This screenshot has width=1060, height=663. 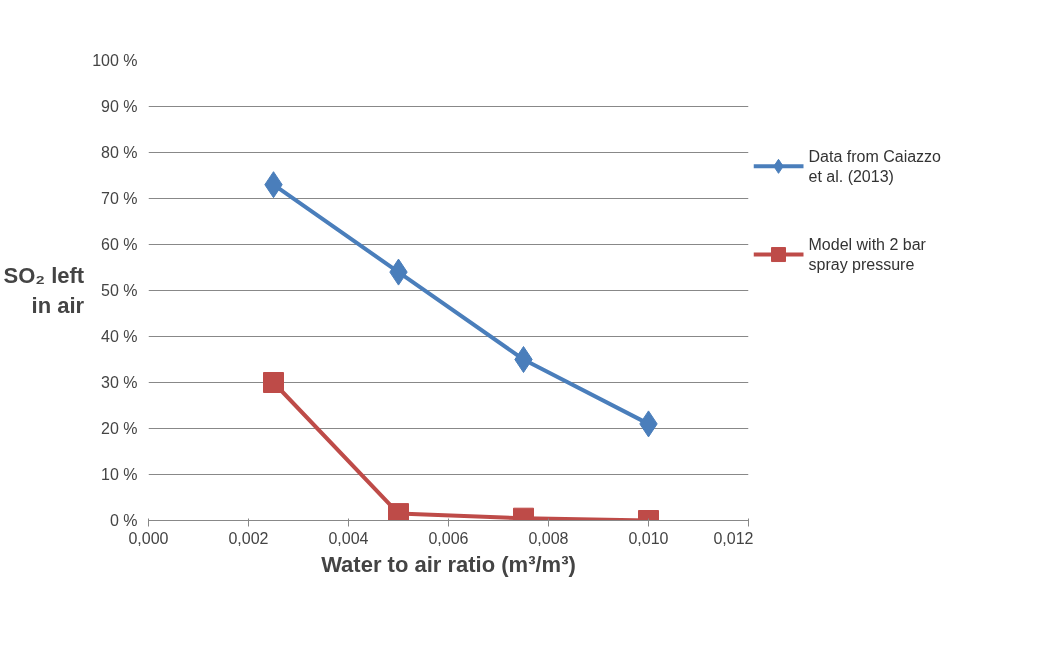 What do you see at coordinates (548, 538) in the screenshot?
I see `x-tick-label: 0,008` at bounding box center [548, 538].